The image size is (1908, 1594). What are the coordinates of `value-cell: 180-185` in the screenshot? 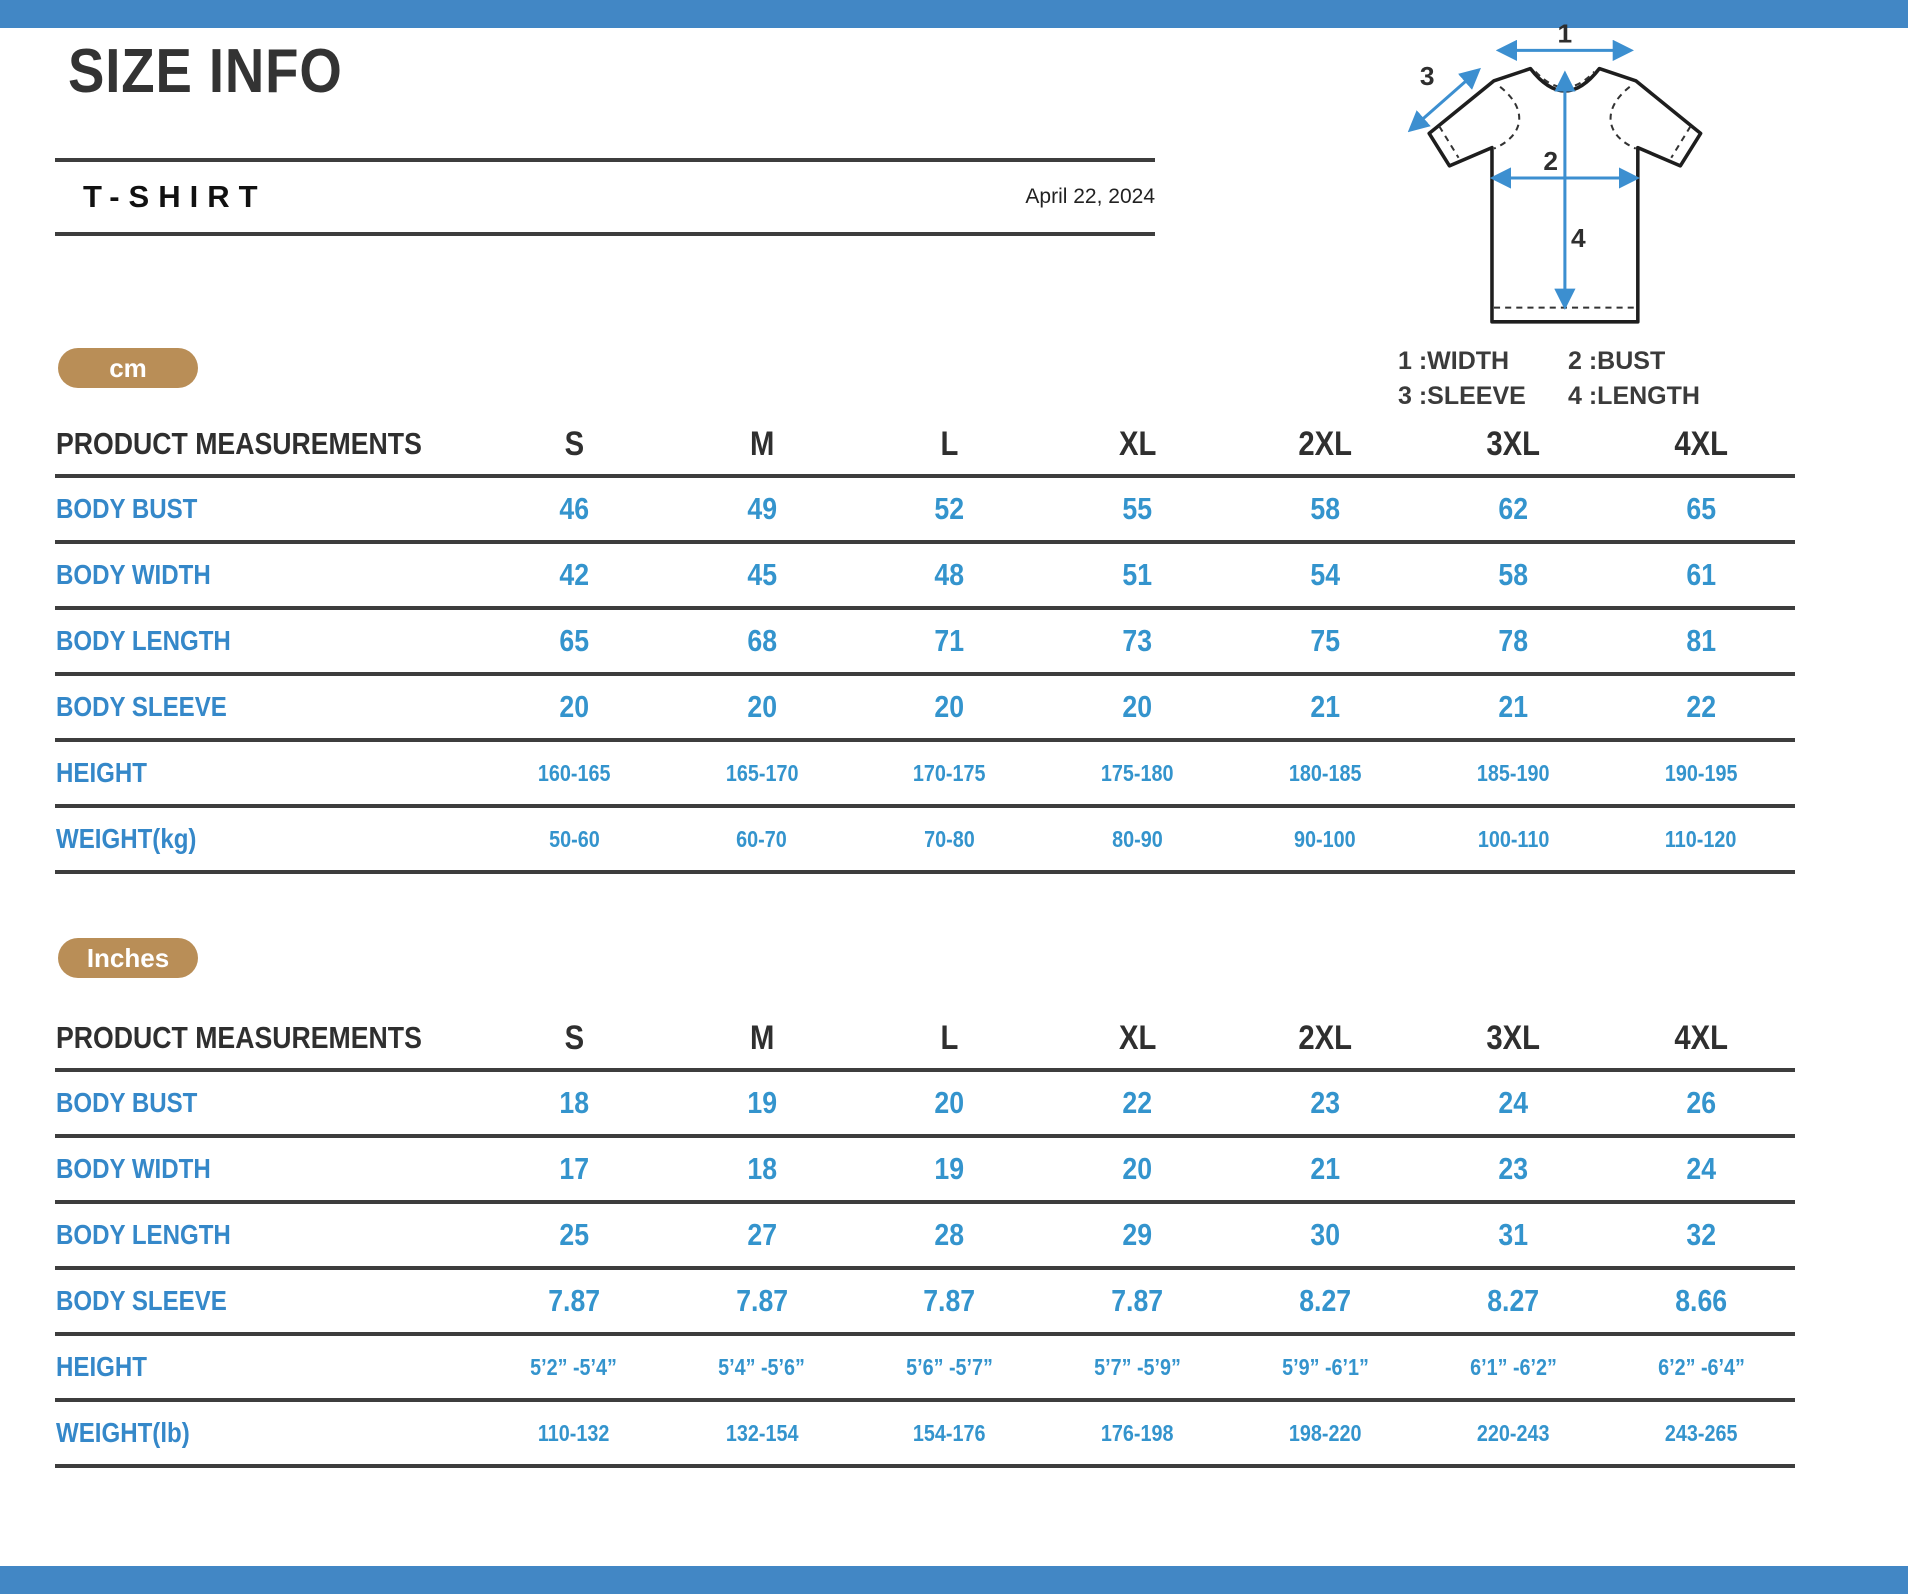 It's located at (1325, 772).